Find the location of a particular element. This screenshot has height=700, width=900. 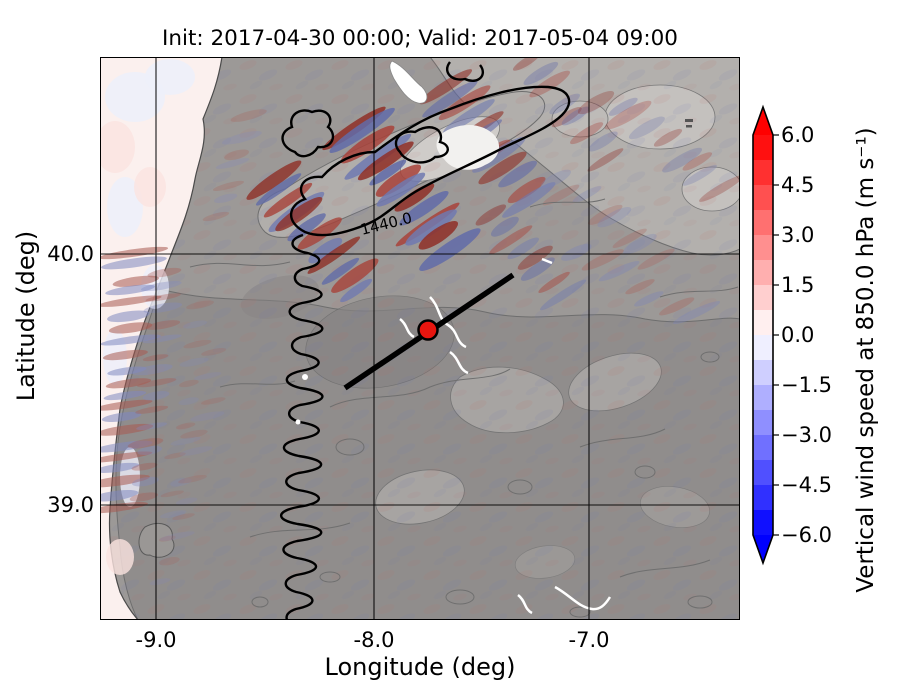

station-marker is located at coordinates (428, 330).